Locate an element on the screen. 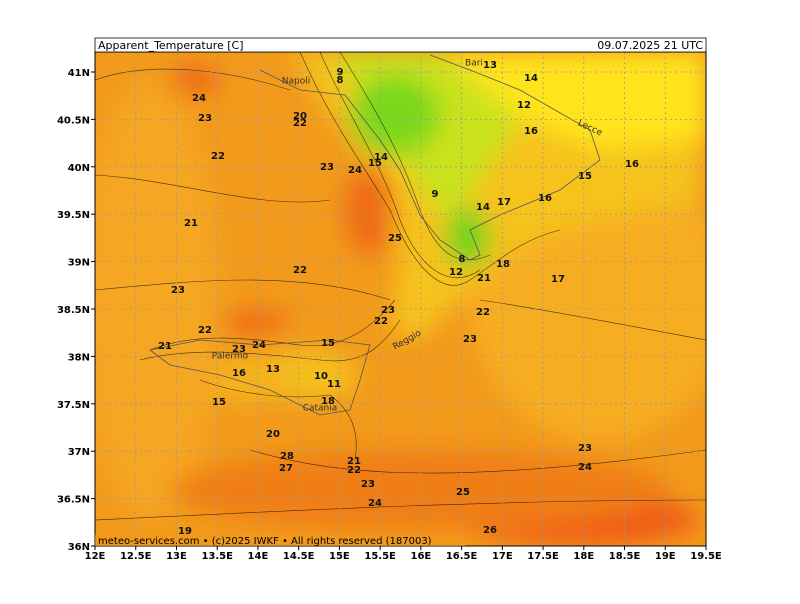  lon-label: 19E is located at coordinates (665, 556).